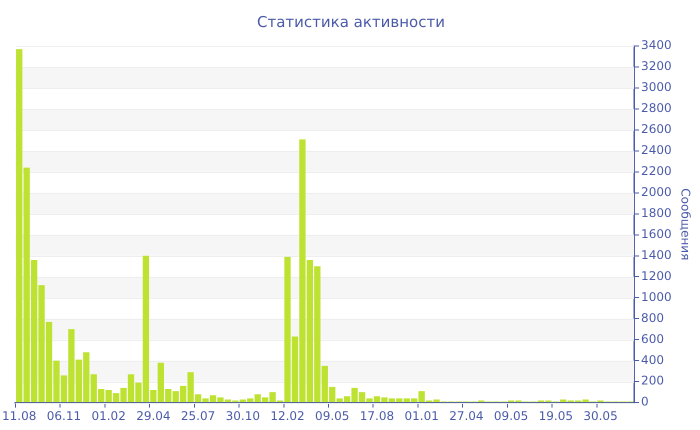  What do you see at coordinates (377, 415) in the screenshot?
I see `x-tick-label: 17.08` at bounding box center [377, 415].